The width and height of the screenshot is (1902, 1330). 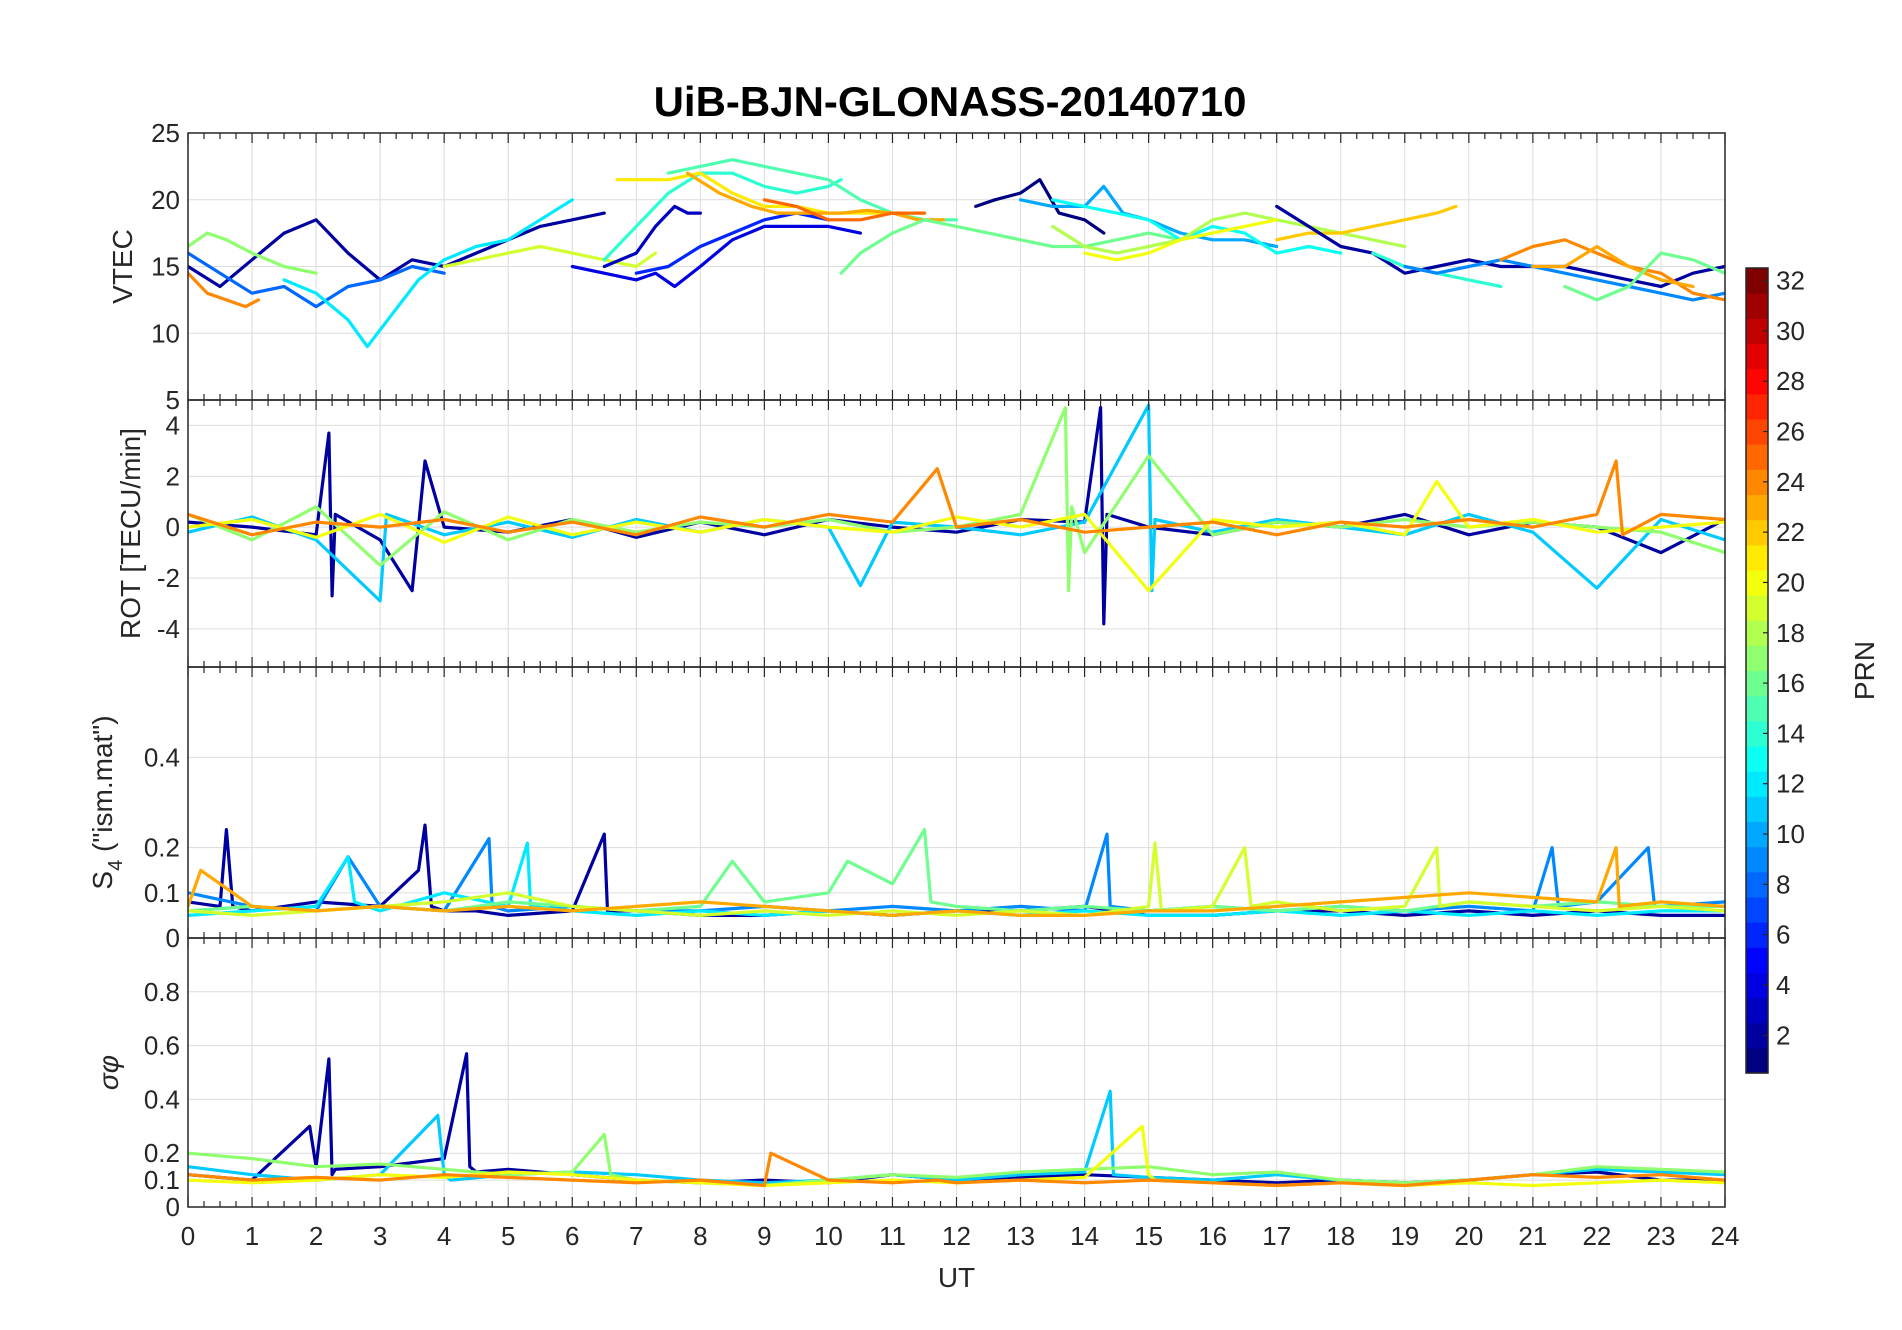 I want to click on x-tick-label: 24, so click(x=1725, y=1236).